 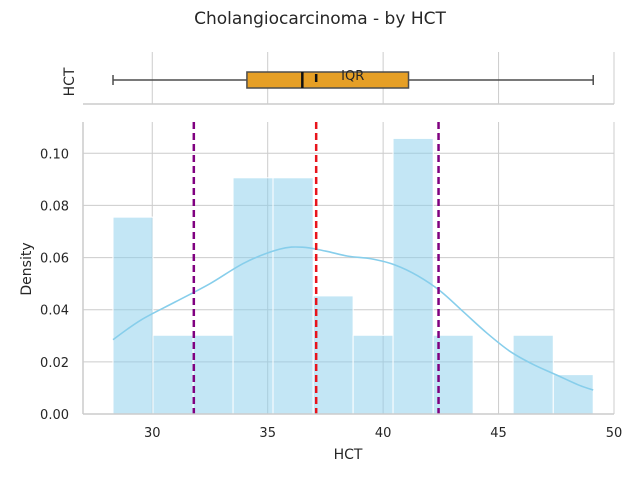 I want to click on y-tick-label-1: 0.02, so click(x=54, y=363).